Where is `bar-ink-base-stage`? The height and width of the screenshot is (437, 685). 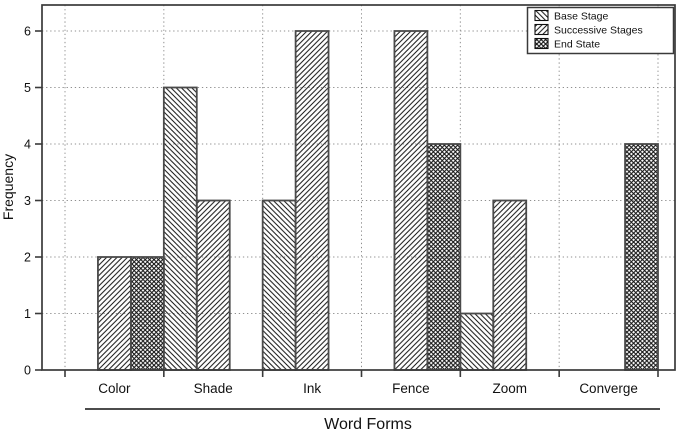 bar-ink-base-stage is located at coordinates (279, 285).